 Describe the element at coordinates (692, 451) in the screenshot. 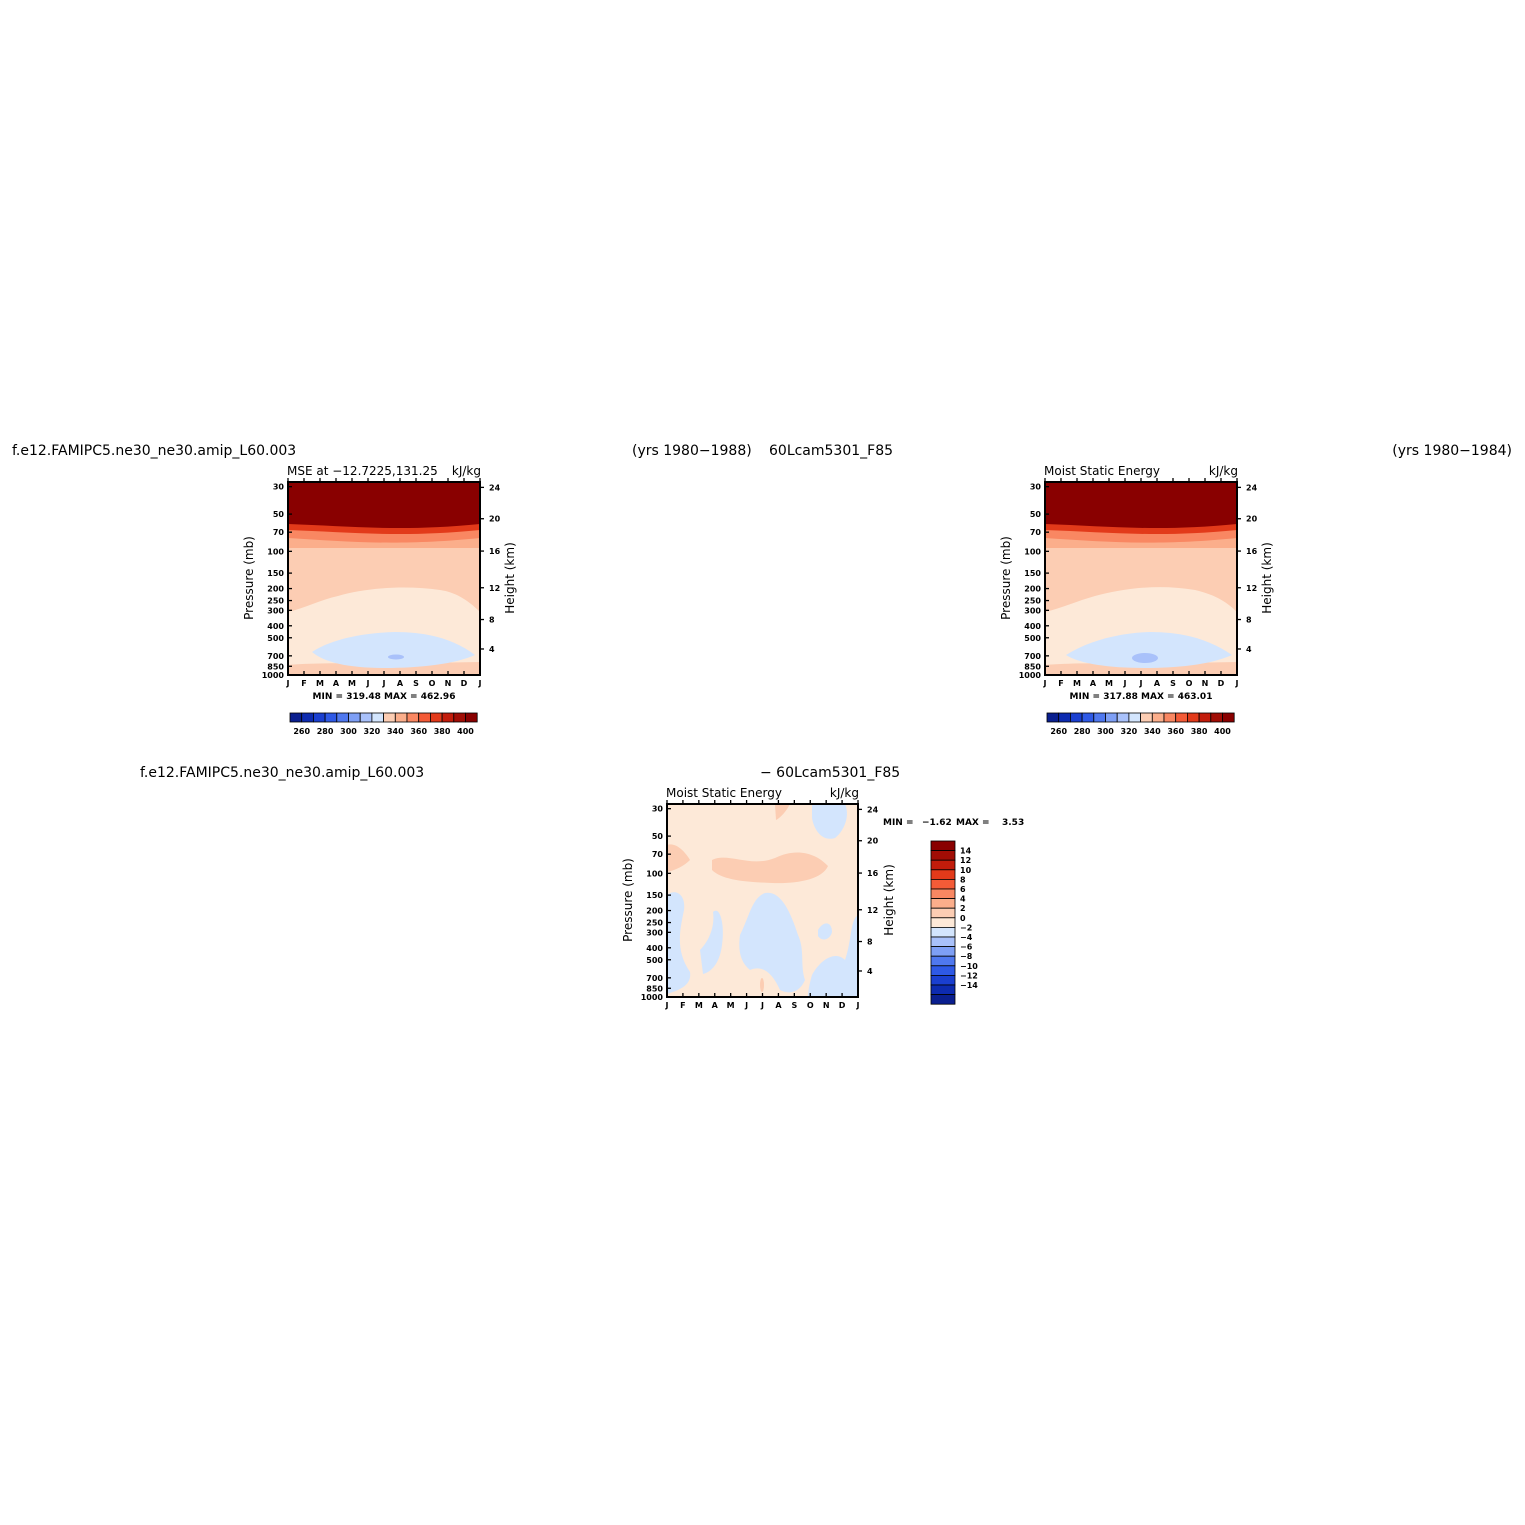

I see `header-left-years: (yrs 1980−1988)` at that location.